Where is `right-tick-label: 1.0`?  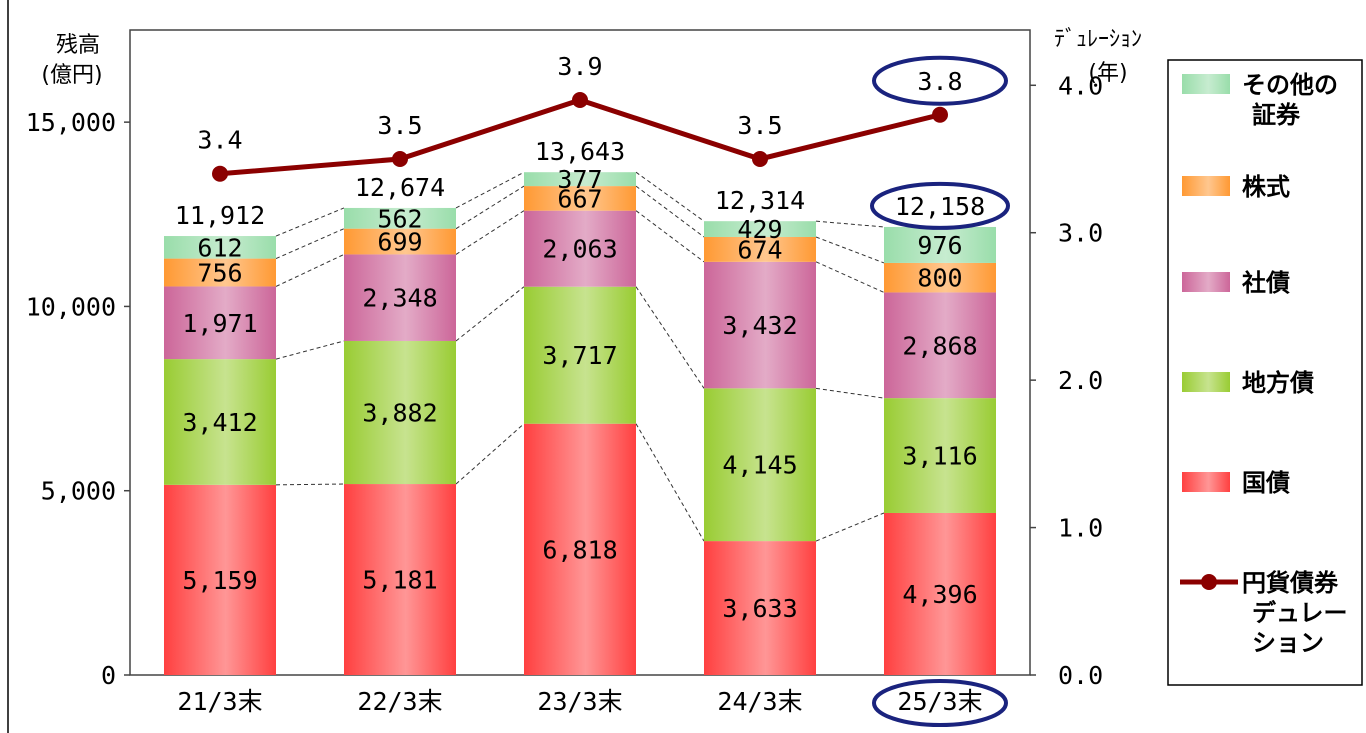 right-tick-label: 1.0 is located at coordinates (1080, 528).